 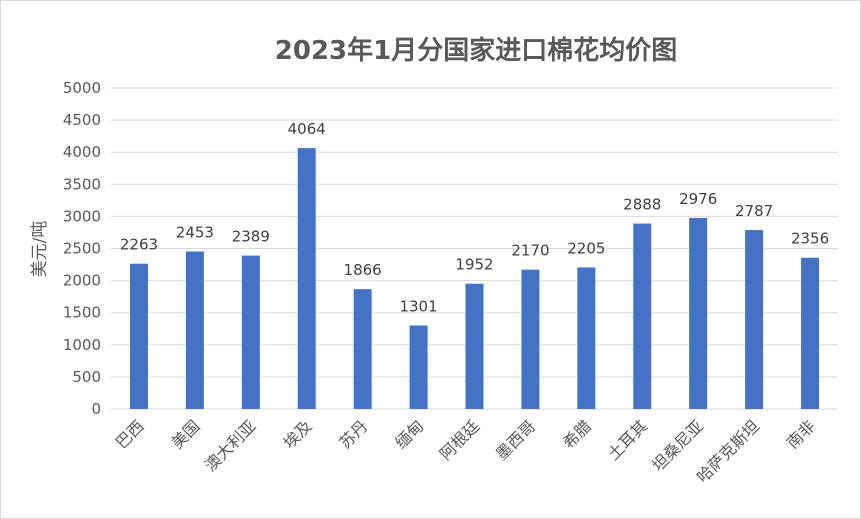 What do you see at coordinates (186, 434) in the screenshot?
I see `x-tick-label: 美国` at bounding box center [186, 434].